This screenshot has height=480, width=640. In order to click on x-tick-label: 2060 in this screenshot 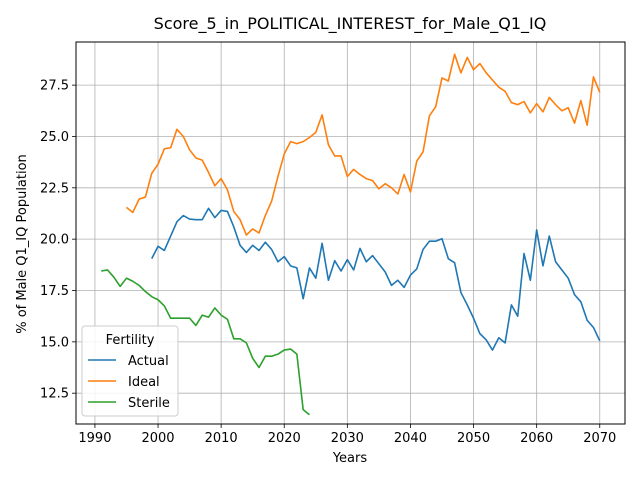, I will do `click(536, 438)`.